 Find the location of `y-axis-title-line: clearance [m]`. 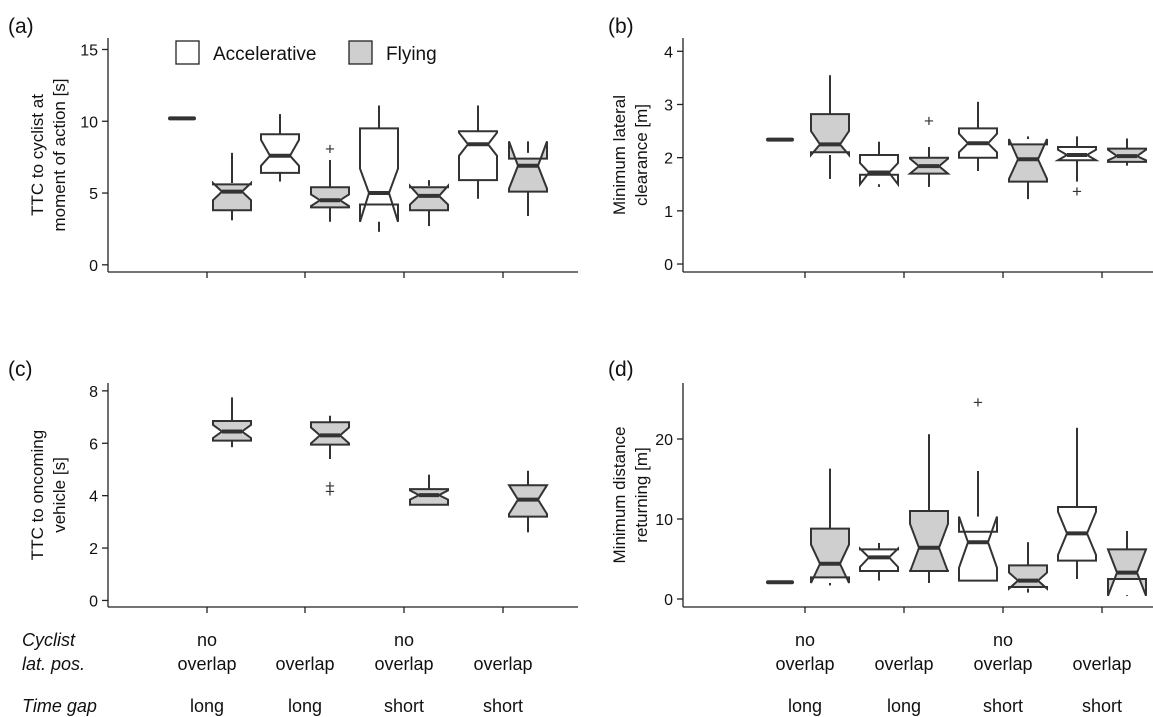

y-axis-title-line: clearance [m] is located at coordinates (641, 155).